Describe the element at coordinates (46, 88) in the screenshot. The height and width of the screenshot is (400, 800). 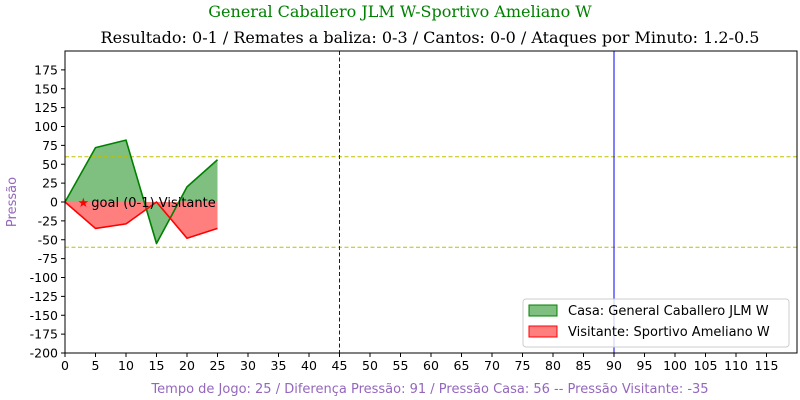
I see `y-tick-label: 150` at that location.